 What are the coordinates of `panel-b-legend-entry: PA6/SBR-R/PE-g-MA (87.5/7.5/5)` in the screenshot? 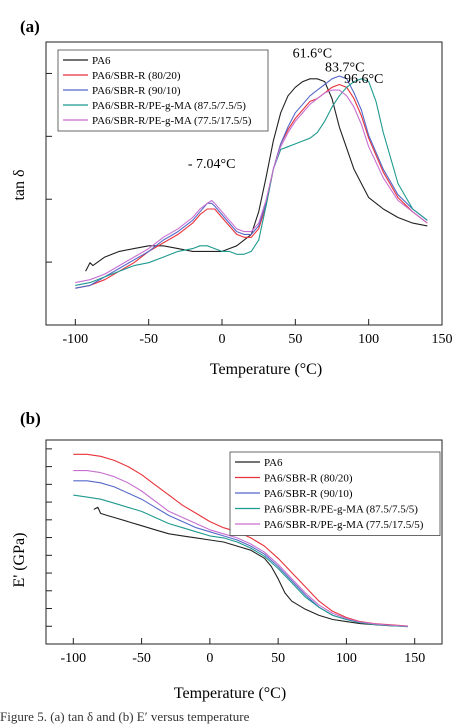 It's located at (341, 510).